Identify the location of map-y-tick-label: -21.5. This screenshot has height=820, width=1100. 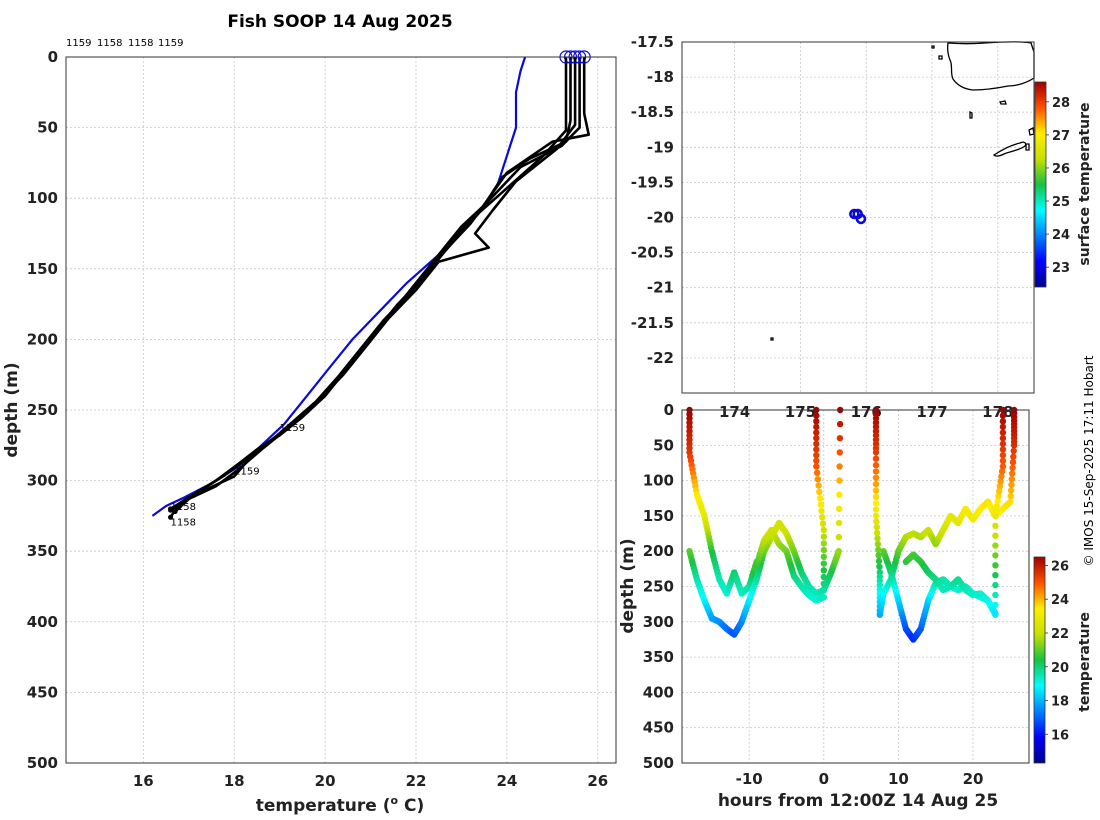
(652, 323).